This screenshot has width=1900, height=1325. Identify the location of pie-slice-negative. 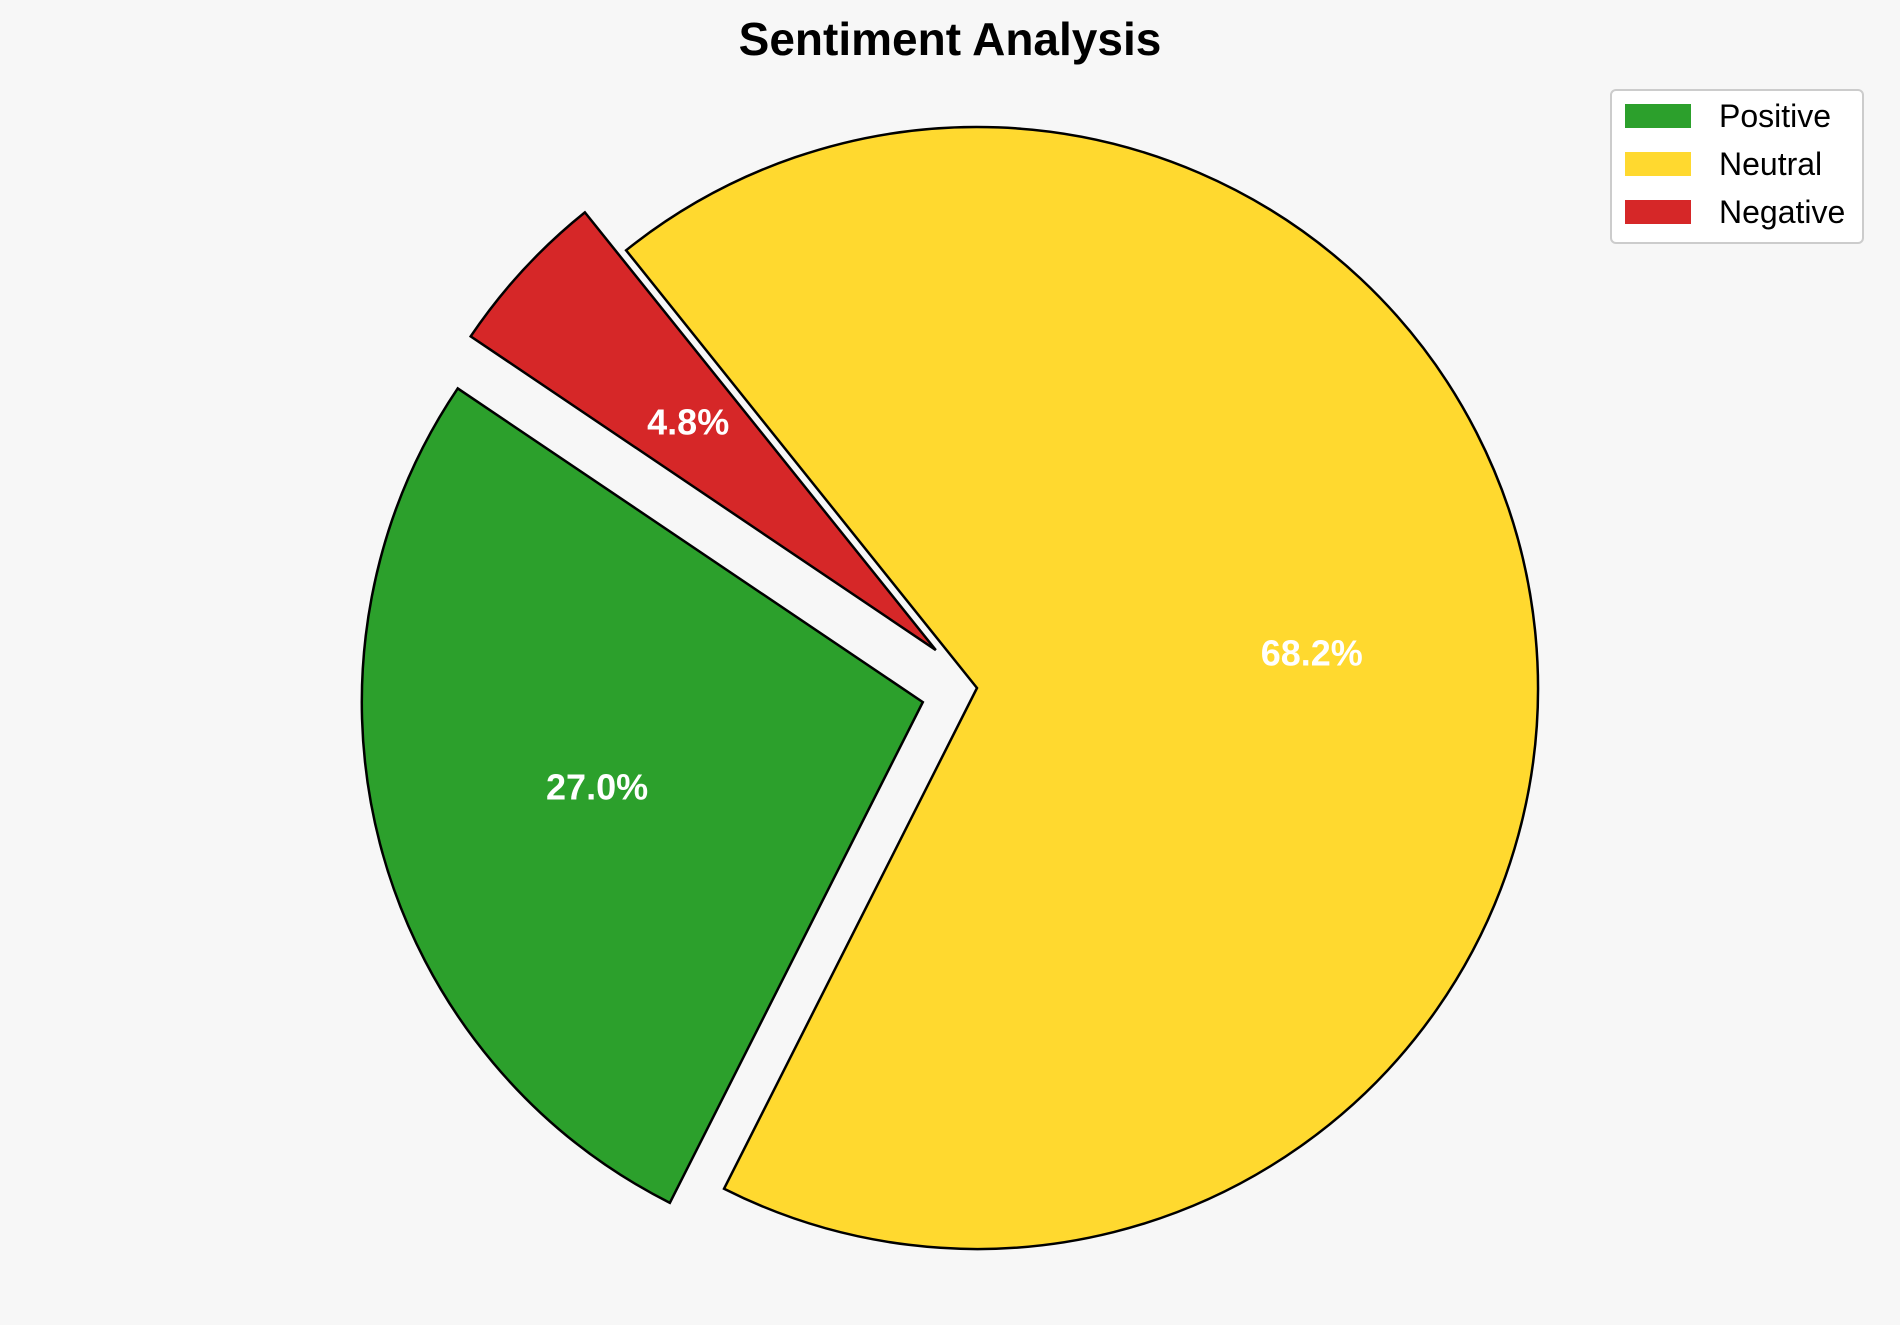
(702, 431).